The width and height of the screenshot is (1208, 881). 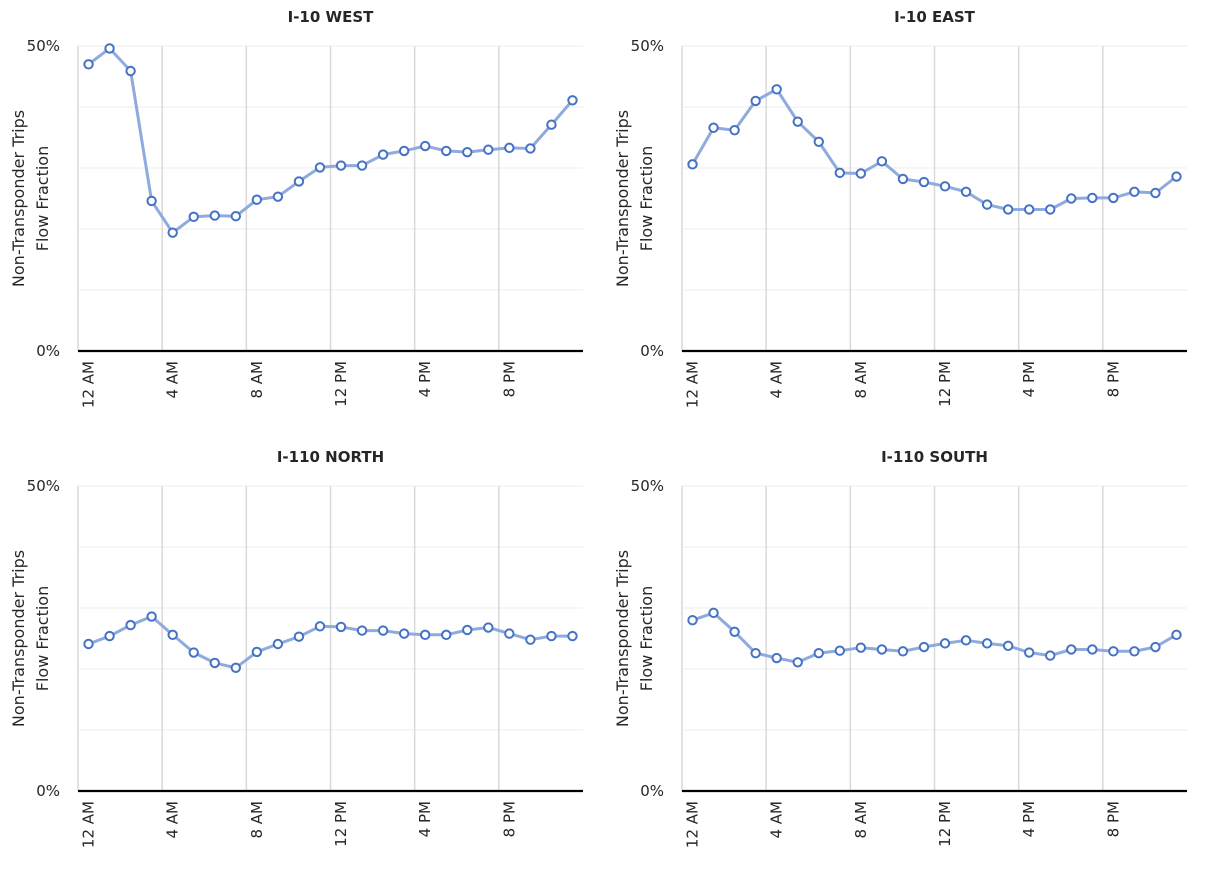 I want to click on chart-title: I-10 EAST, so click(x=935, y=17).